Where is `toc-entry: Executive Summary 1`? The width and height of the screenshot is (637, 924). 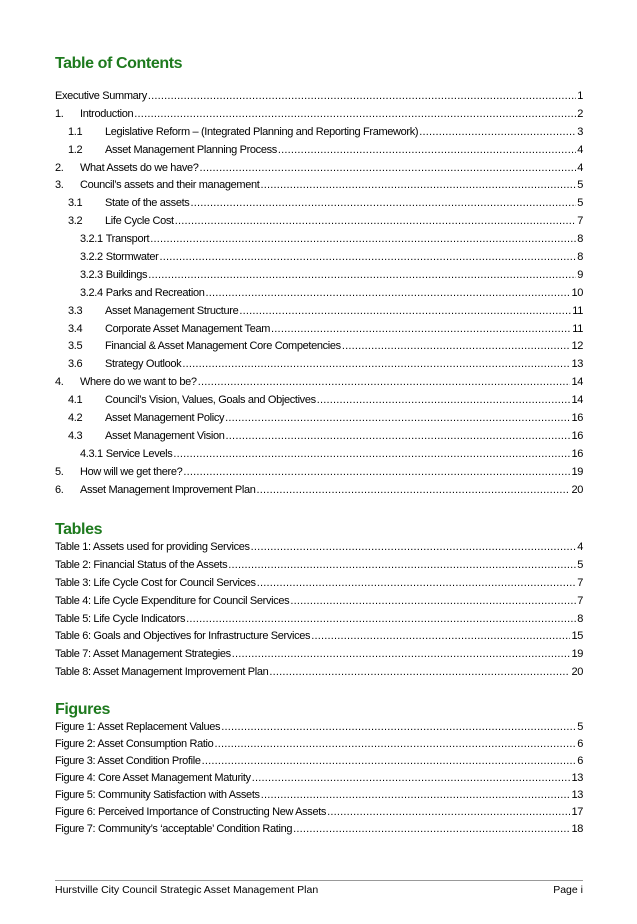
toc-entry: Executive Summary 1 is located at coordinates (319, 99).